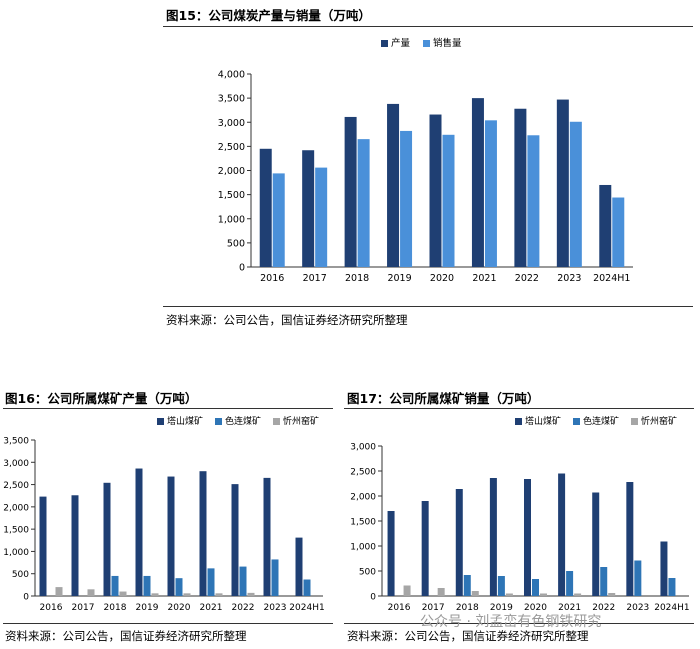 The image size is (700, 649). Describe the element at coordinates (501, 586) in the screenshot. I see `chart2-bar-2019-s1` at that location.